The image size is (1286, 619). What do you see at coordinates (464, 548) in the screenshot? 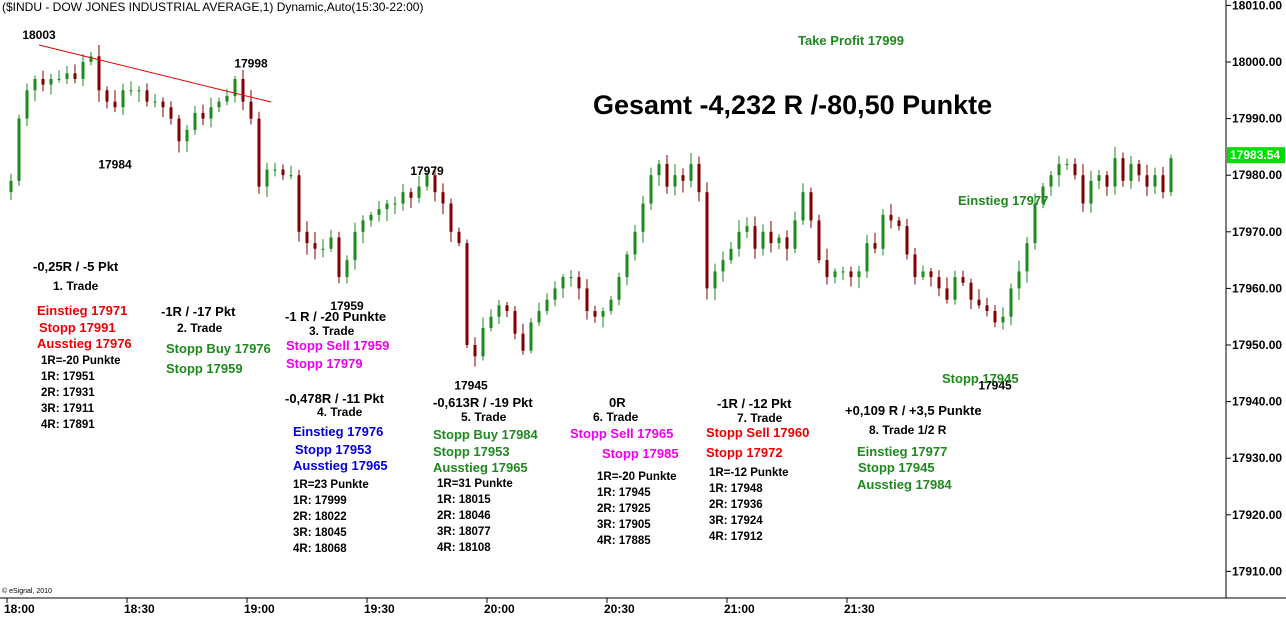
I see `r-line: 4R: 18108` at bounding box center [464, 548].